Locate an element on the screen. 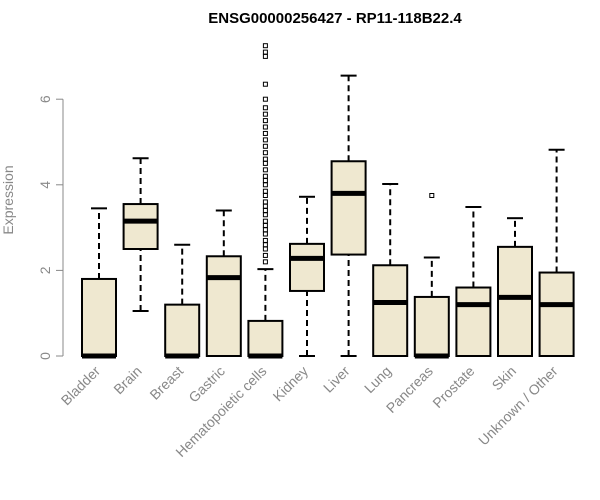 This screenshot has height=500, width=600. box-hematopoietic-cells is located at coordinates (265, 201).